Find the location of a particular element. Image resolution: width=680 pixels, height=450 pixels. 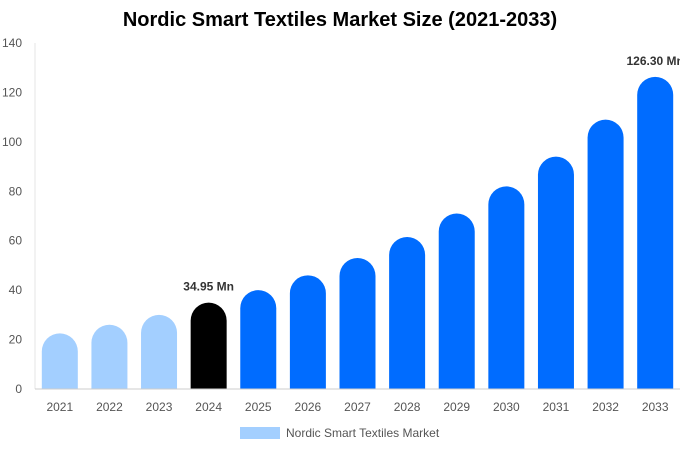

x-tick-label: 2021 is located at coordinates (59, 407).